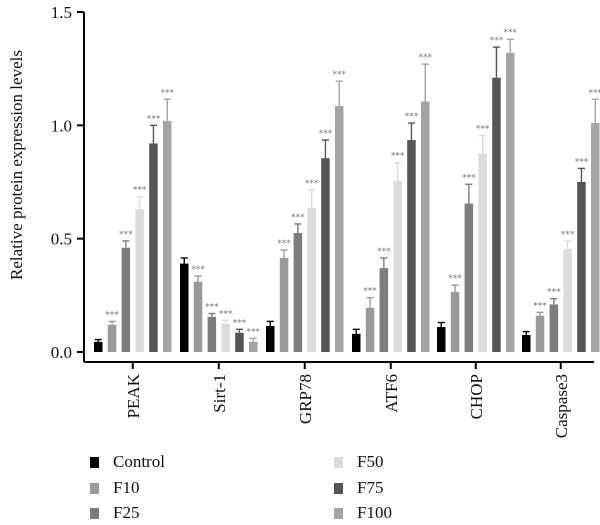  I want to click on x-tick-label: Caspase3, so click(561, 406).